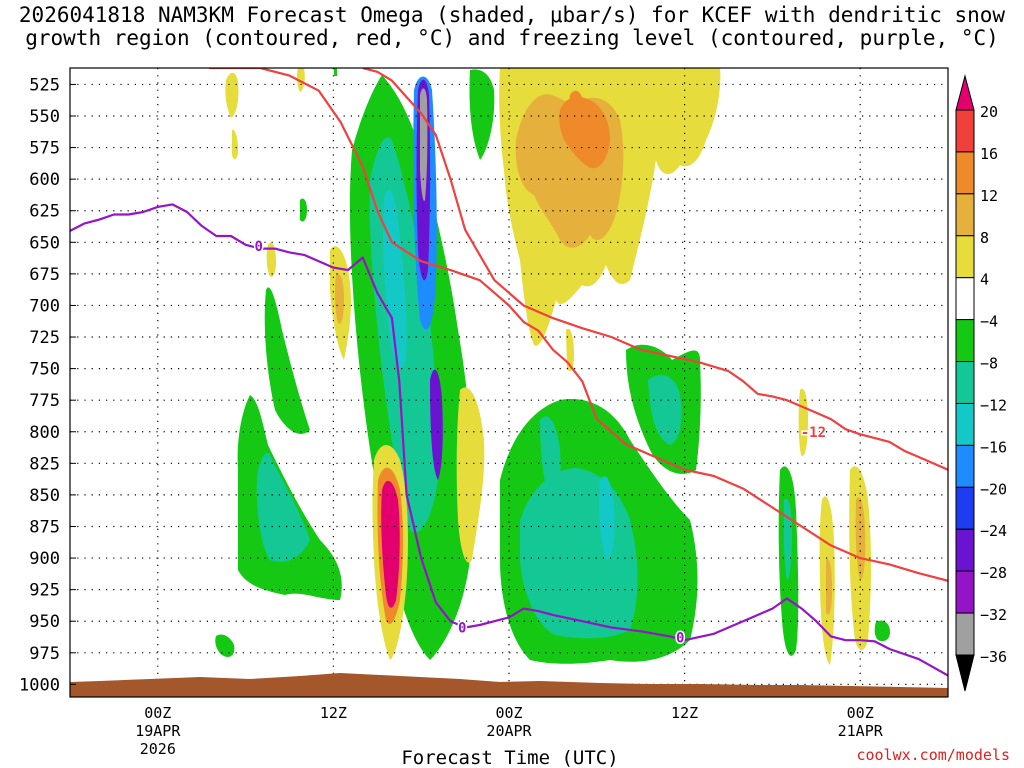 This screenshot has width=1024, height=768. Describe the element at coordinates (44, 527) in the screenshot. I see `y-tick-label: 875` at that location.